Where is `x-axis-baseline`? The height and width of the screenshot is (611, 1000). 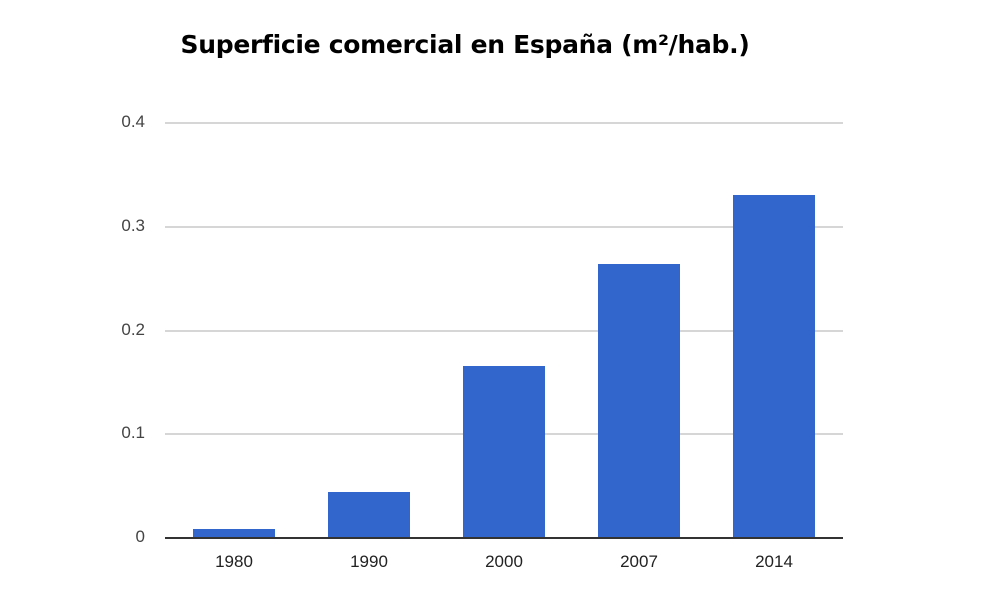
x-axis-baseline is located at coordinates (504, 538).